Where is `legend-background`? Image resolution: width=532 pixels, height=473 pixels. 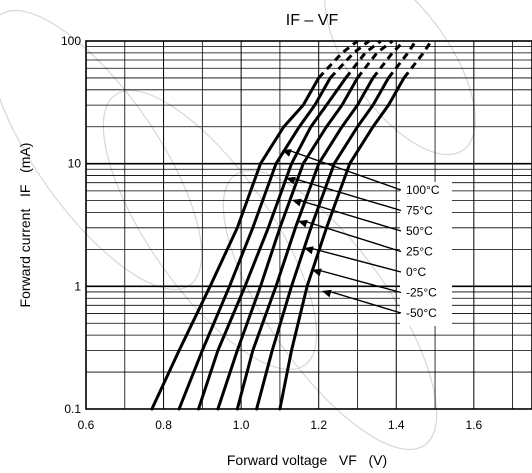
legend-background is located at coordinates (426, 254).